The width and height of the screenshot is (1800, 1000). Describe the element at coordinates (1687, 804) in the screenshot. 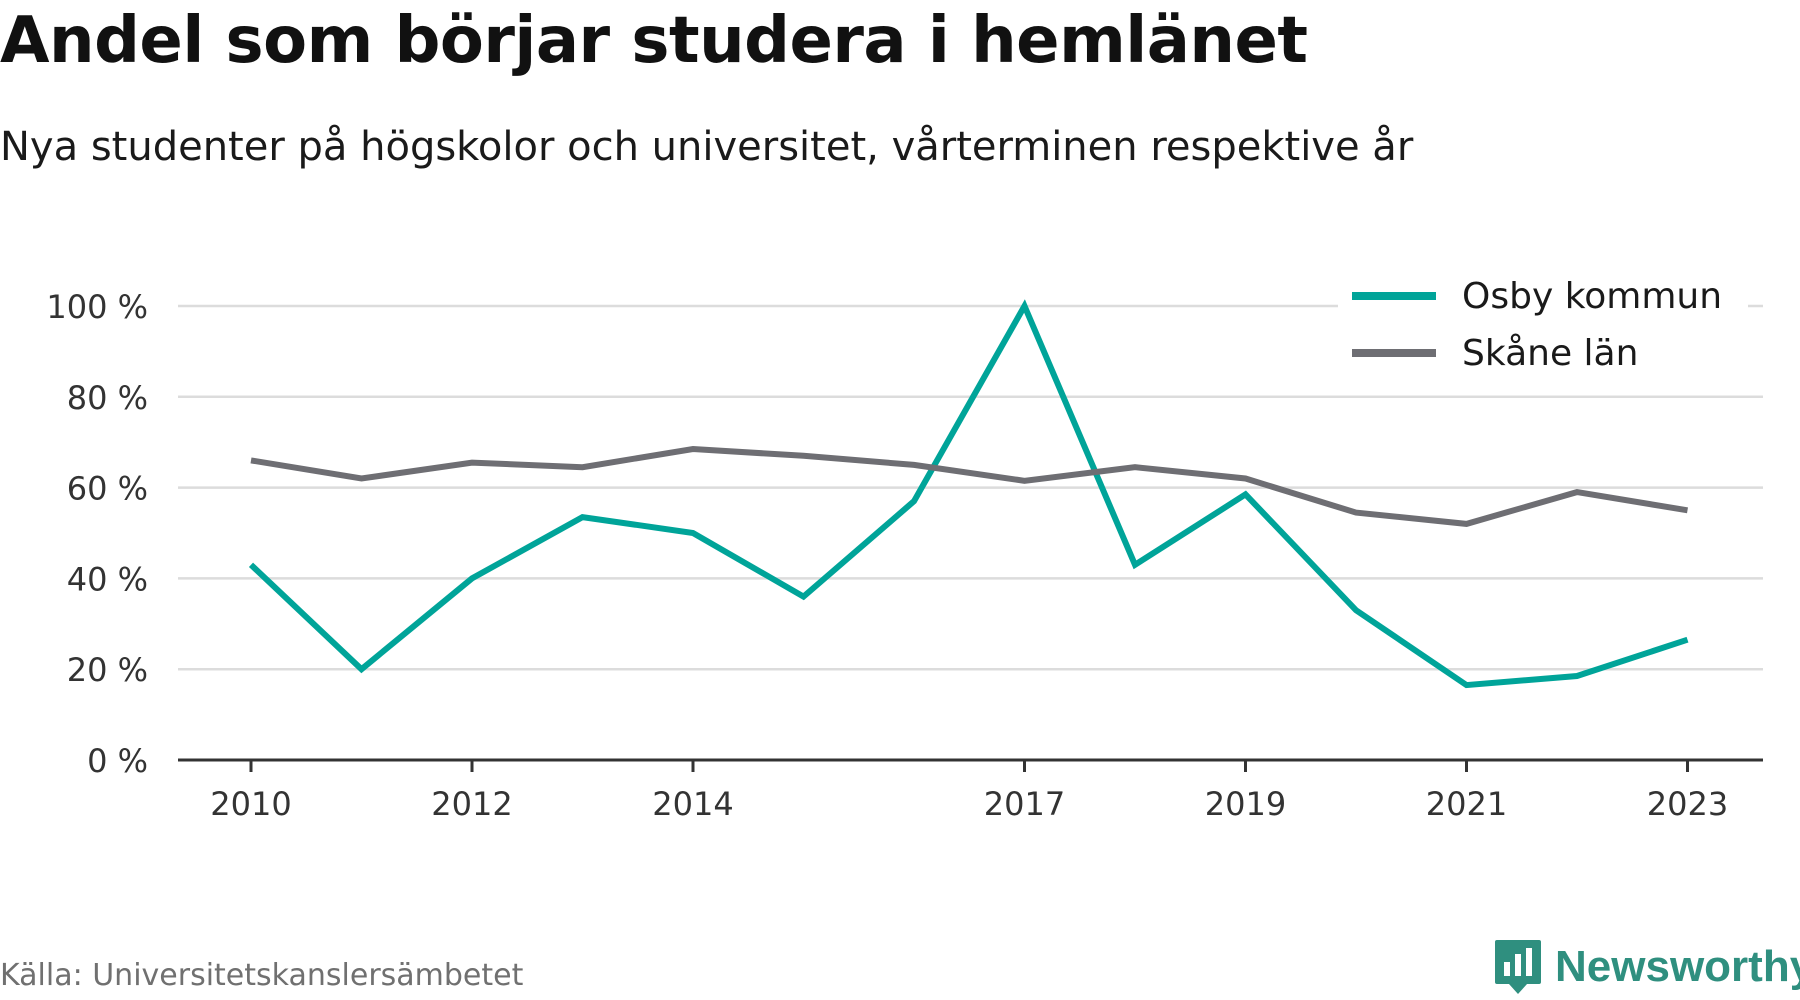

I see `x-tick-label: 2023` at that location.